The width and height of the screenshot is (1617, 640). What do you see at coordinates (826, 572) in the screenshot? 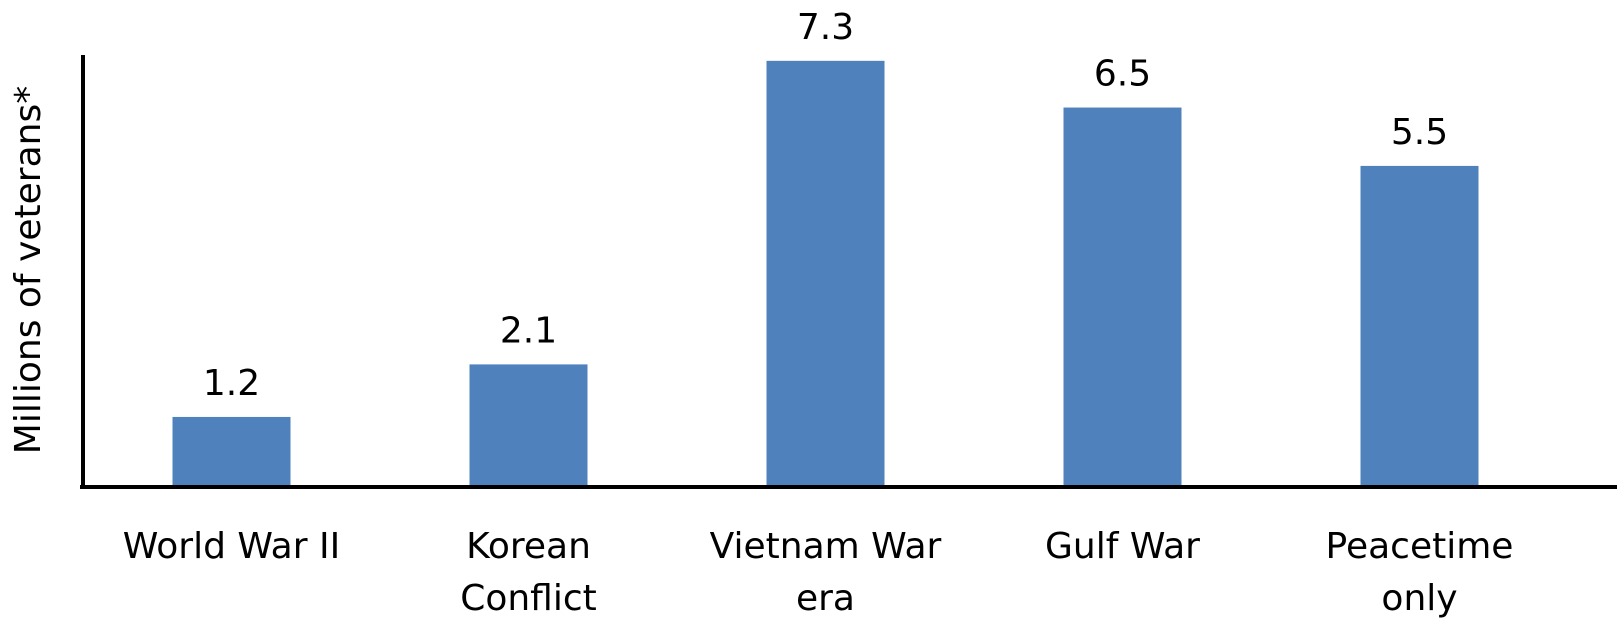
I see `x-tick-label: Vietnam War era` at bounding box center [826, 572].